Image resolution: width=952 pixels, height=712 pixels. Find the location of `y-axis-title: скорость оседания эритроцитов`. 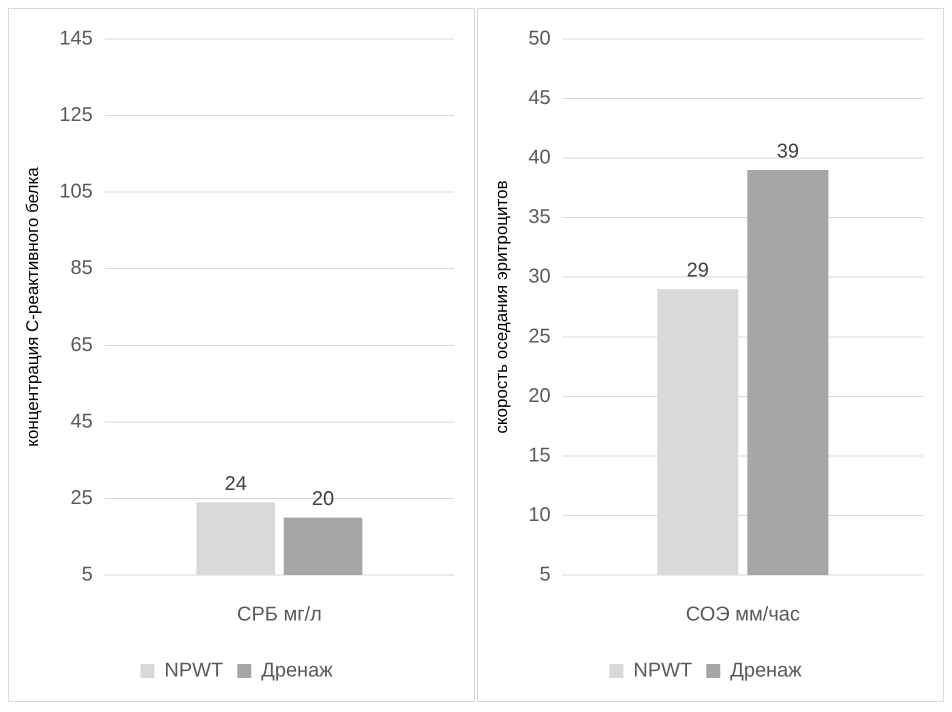

y-axis-title: скорость оседания эритроцитов is located at coordinates (501, 307).